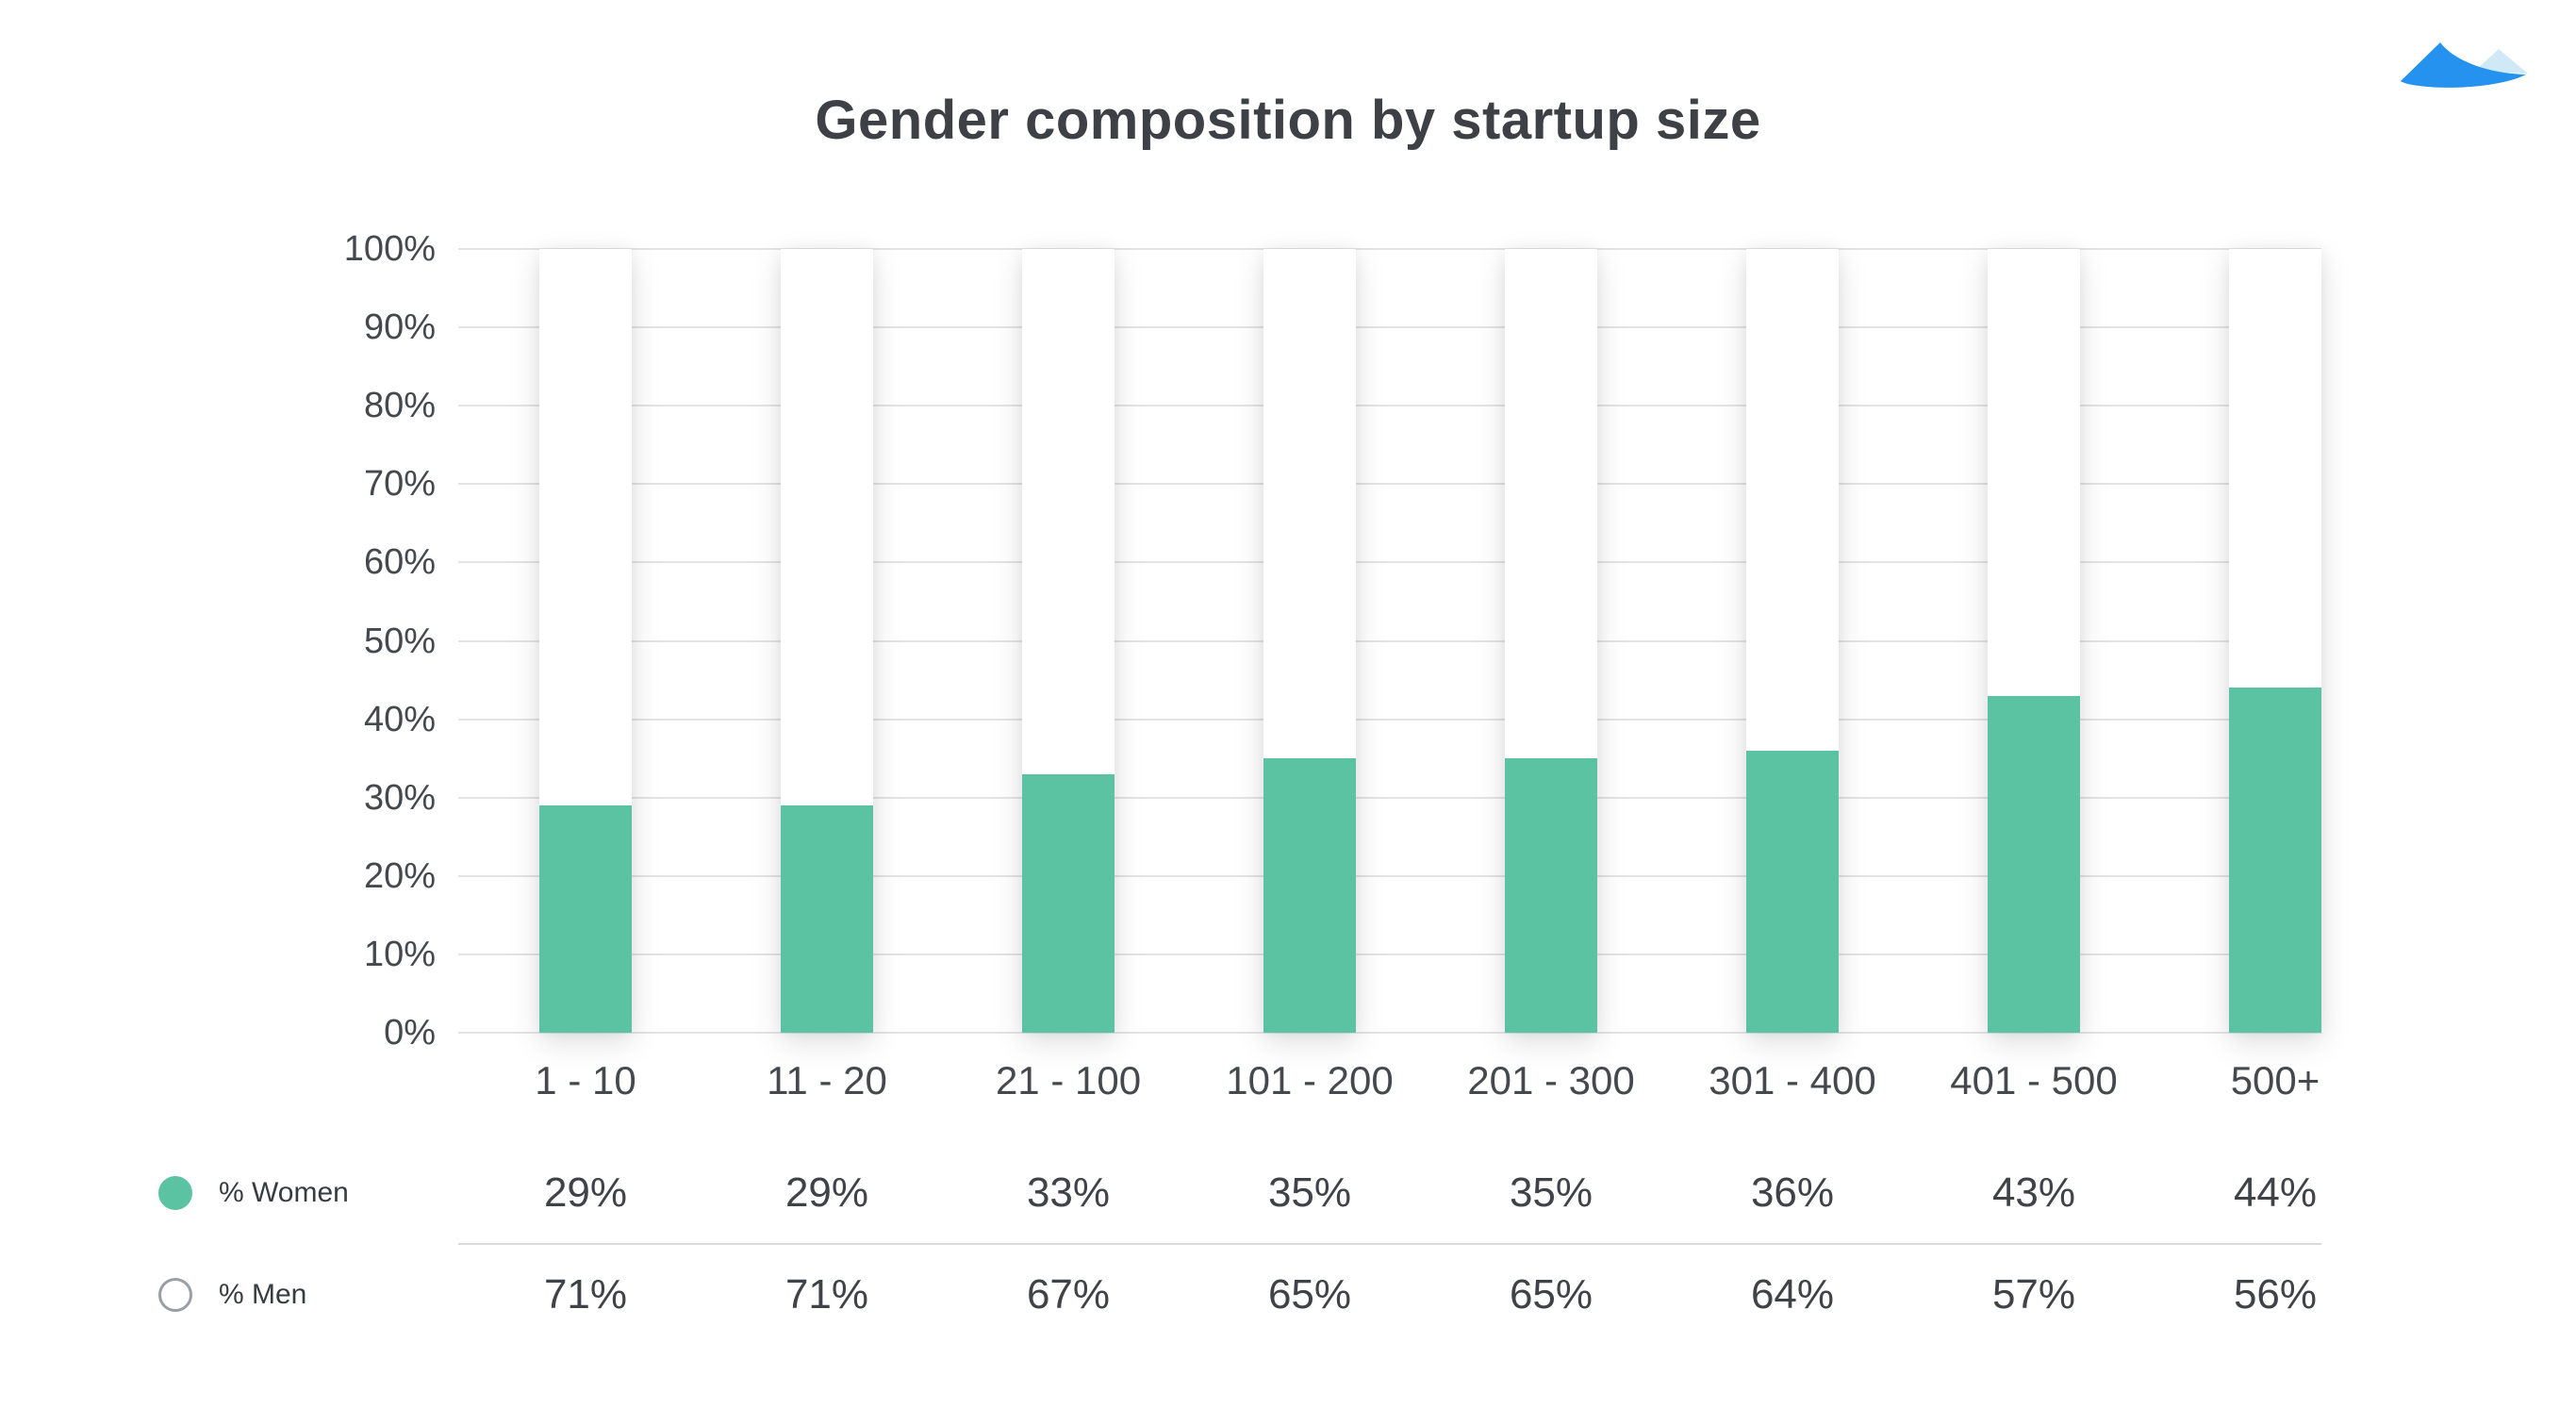 The image size is (2576, 1409). I want to click on x-label-301-400: 301 - 400, so click(1792, 1080).